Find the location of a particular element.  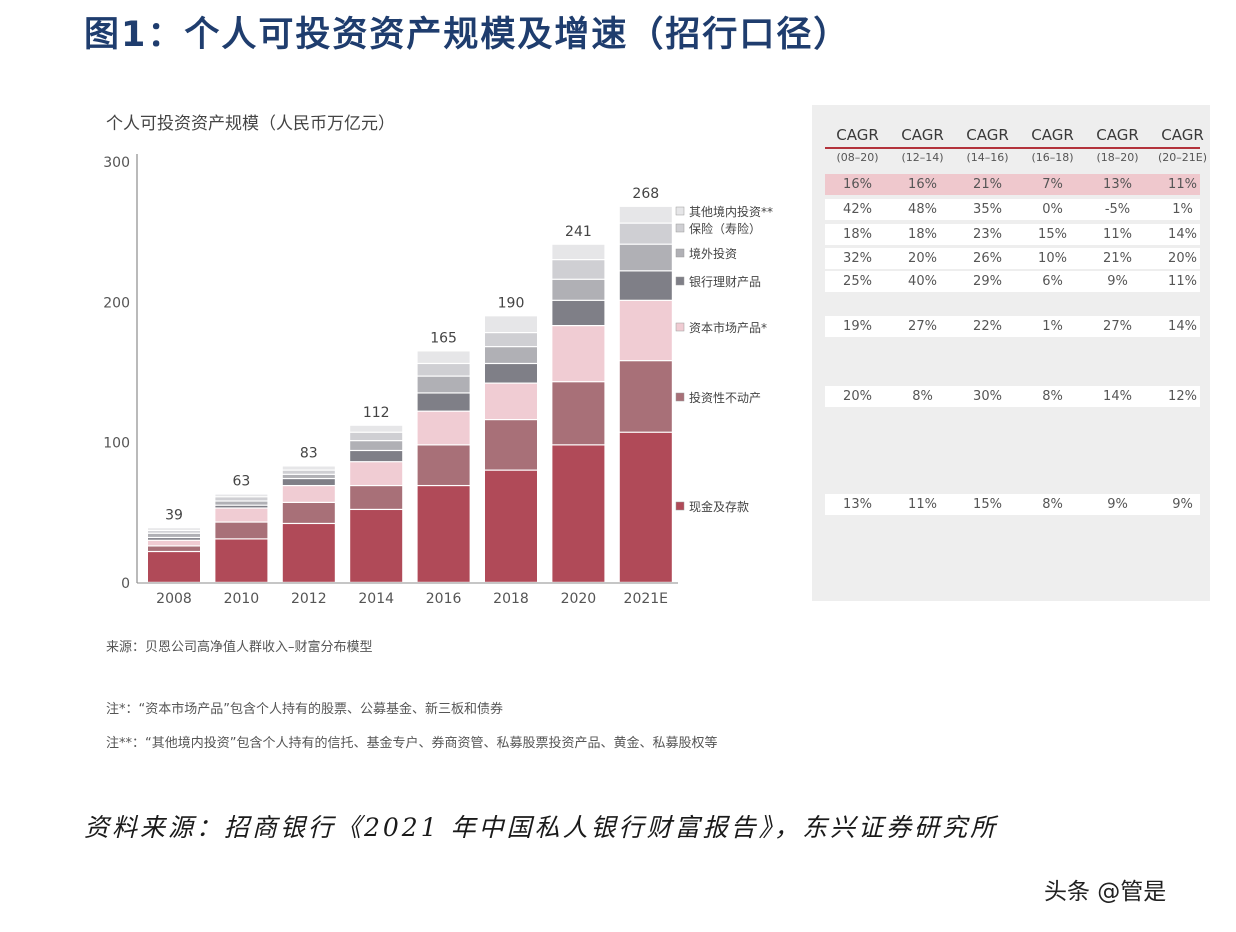

bar-total-label: 268 is located at coordinates (645, 194).